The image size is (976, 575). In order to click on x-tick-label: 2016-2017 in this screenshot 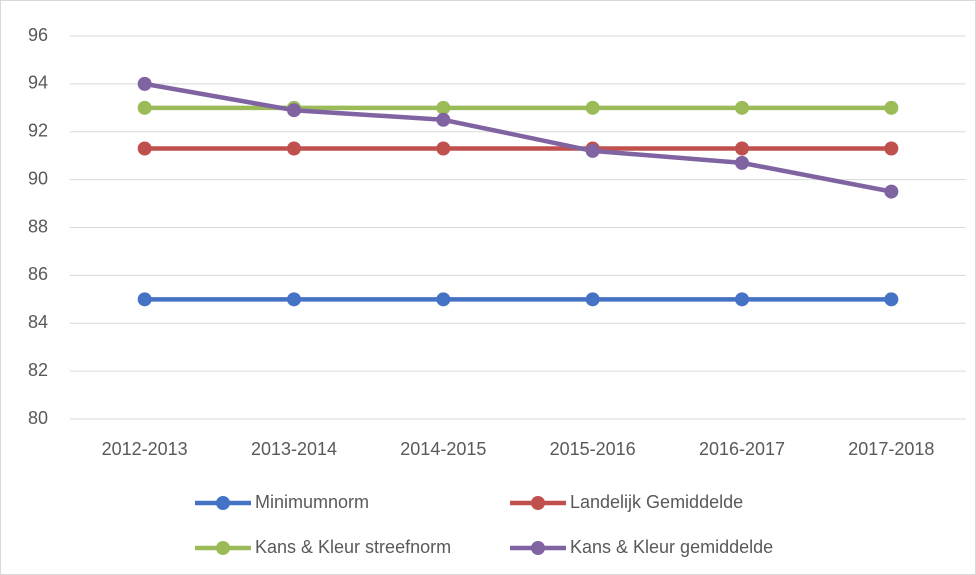, I will do `click(742, 449)`.